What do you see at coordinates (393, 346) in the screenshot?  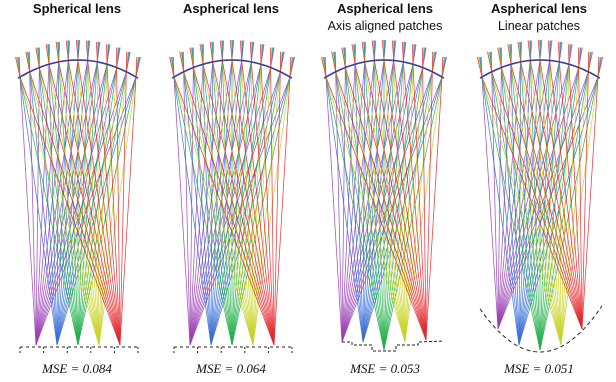 I see `sensor-line` at bounding box center [393, 346].